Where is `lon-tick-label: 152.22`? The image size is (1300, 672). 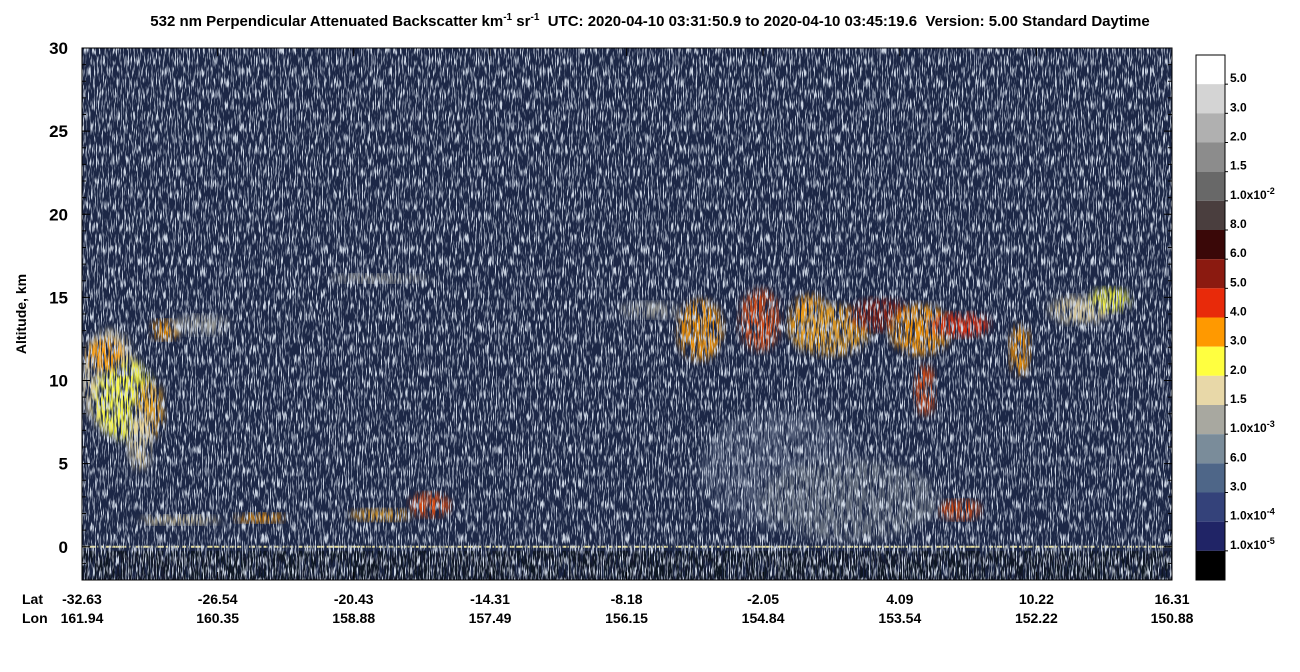
lon-tick-label: 152.22 is located at coordinates (1036, 618).